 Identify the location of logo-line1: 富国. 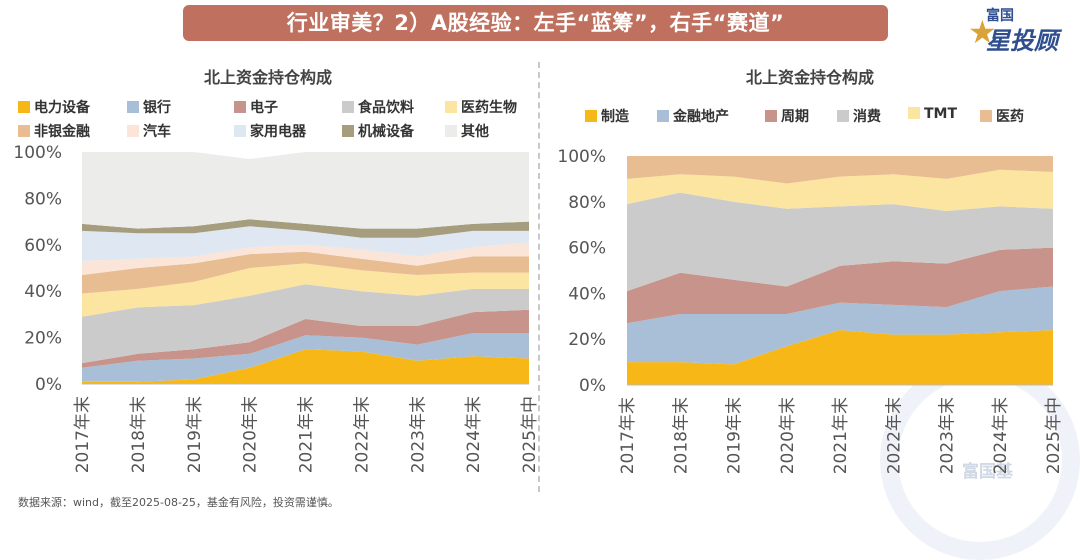
(1000, 16).